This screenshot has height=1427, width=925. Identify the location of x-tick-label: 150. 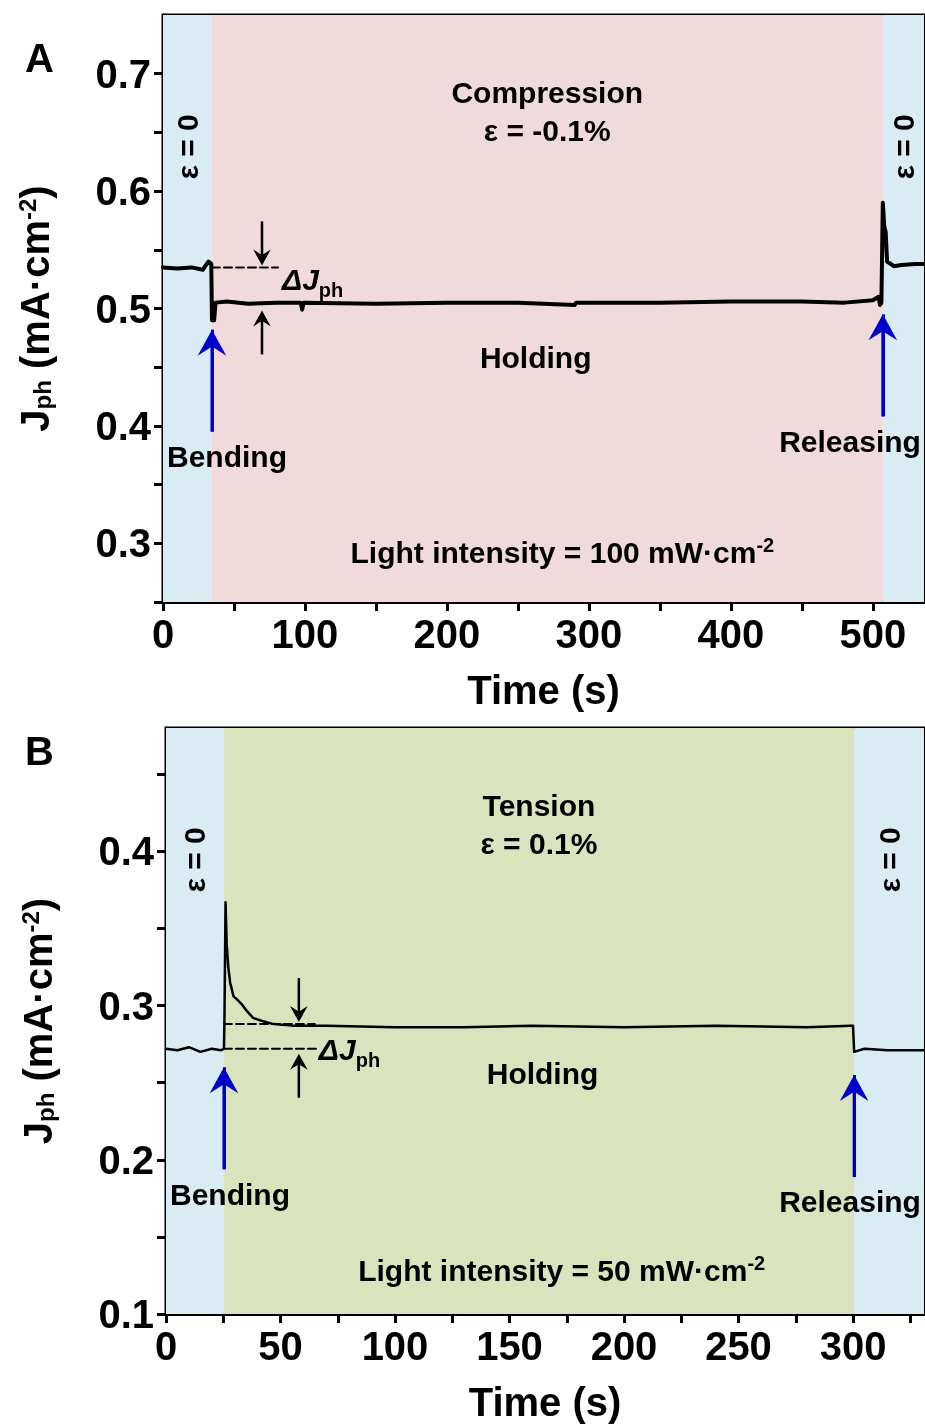
(509, 1346).